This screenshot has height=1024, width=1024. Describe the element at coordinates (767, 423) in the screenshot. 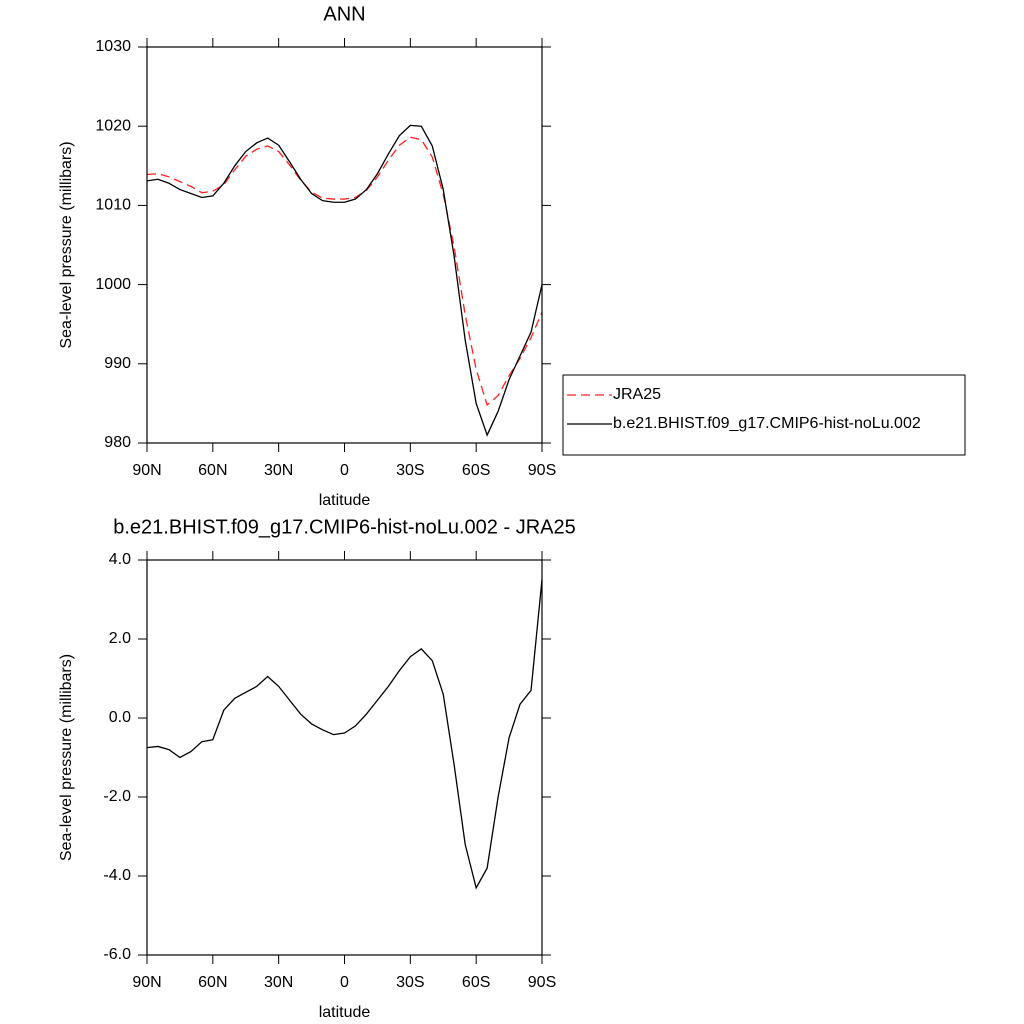

I see `legend-label: b.e21.BHIST.f09_g17.CMIP6-hist-noLu.002` at that location.